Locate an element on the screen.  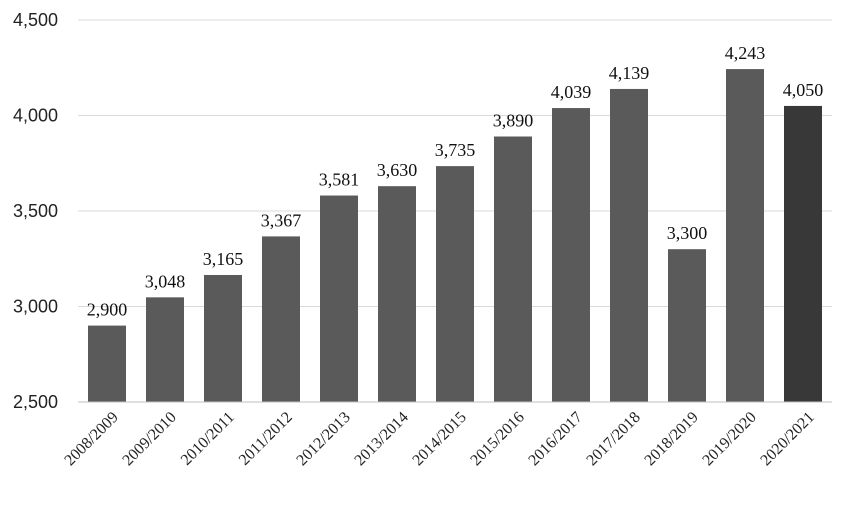
data-label: 3,581 is located at coordinates (339, 180).